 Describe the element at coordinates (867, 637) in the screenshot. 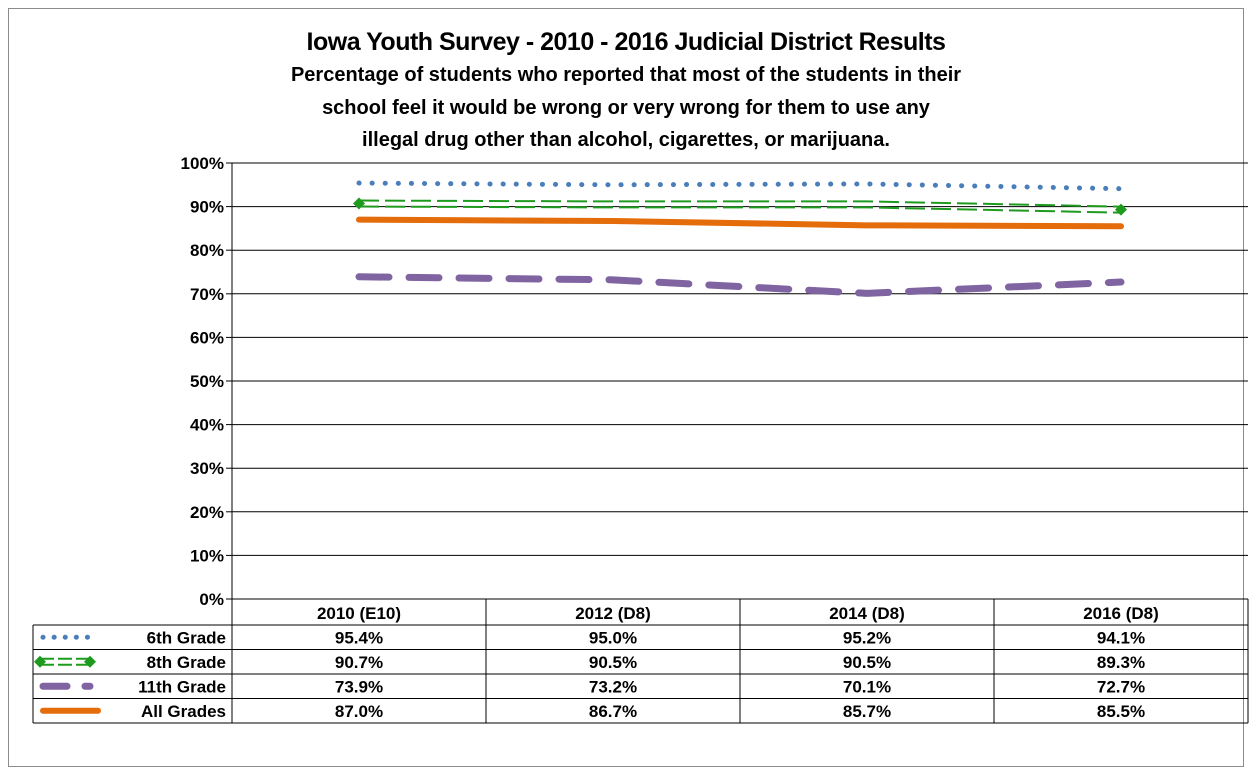

I see `table-value: 95.2%` at that location.